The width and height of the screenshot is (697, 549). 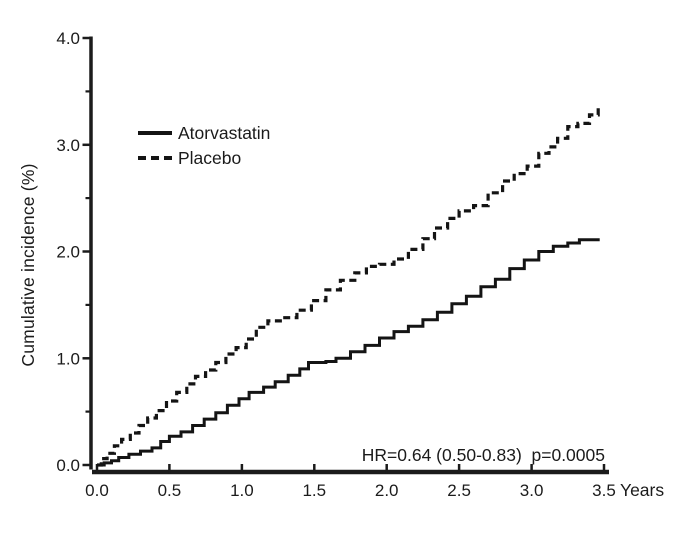 I want to click on x-tick-label: 0.5, so click(x=170, y=490).